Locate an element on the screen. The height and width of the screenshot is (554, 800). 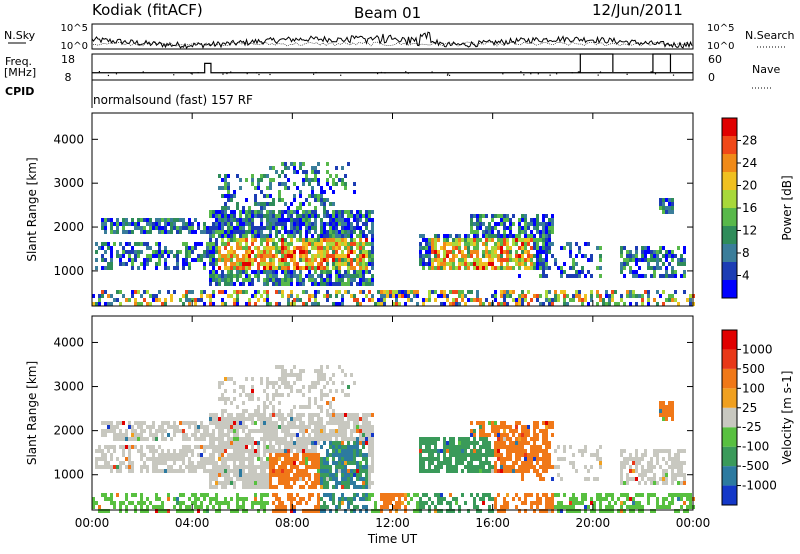
nave-dot is located at coordinates (655, 74).